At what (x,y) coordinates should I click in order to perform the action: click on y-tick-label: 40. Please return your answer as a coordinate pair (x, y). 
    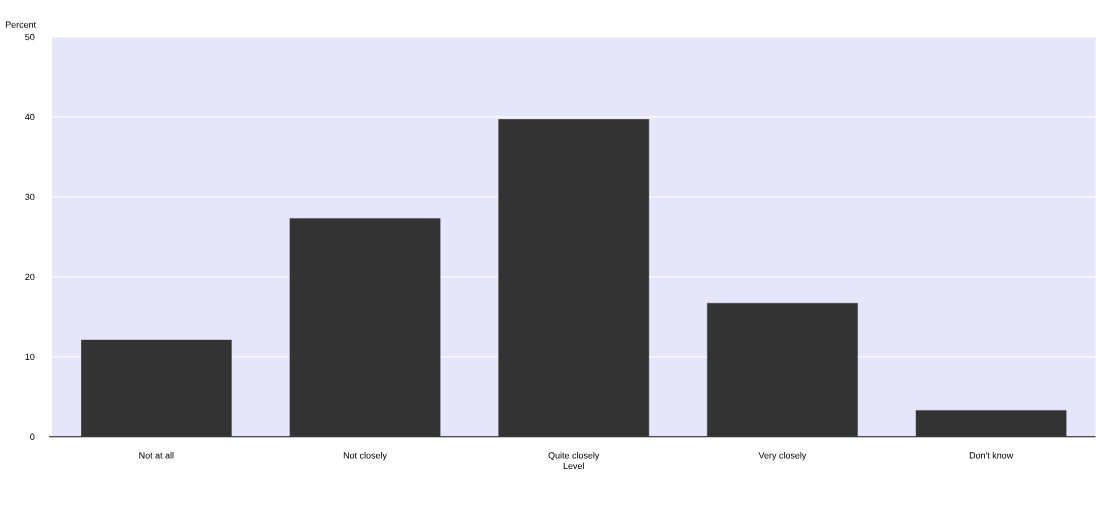
    Looking at the image, I should click on (30, 117).